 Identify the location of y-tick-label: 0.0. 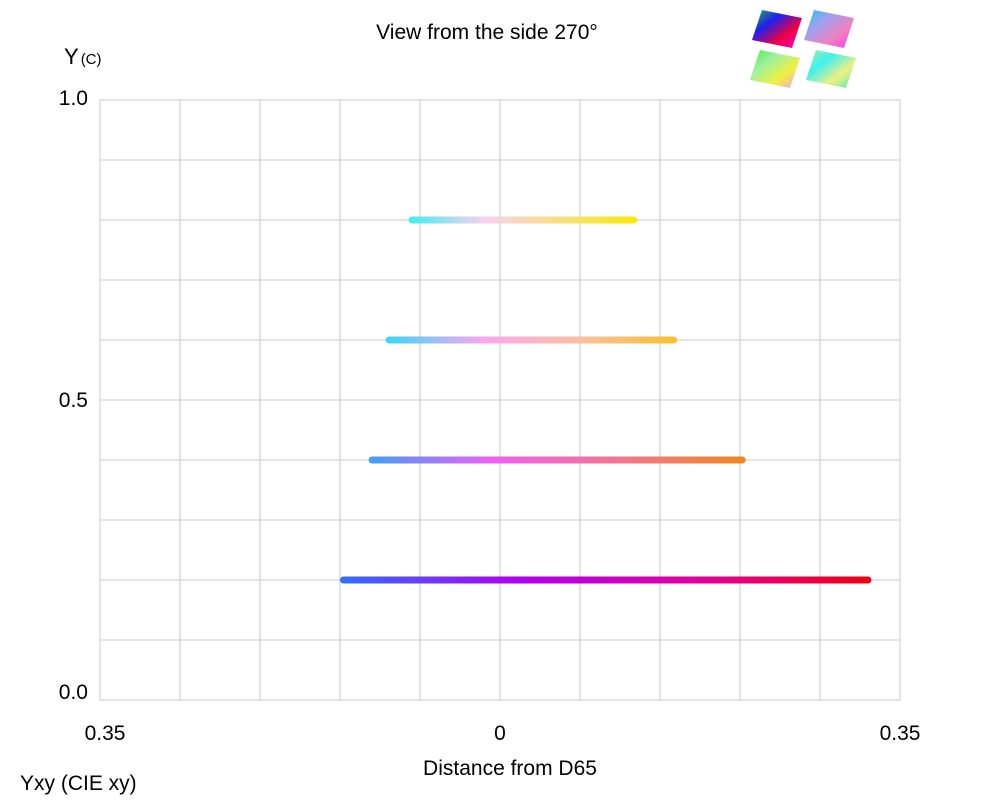
(73, 692).